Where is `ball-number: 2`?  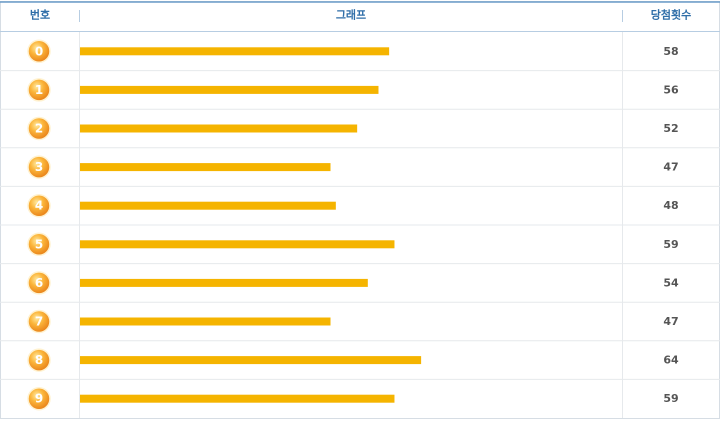 ball-number: 2 is located at coordinates (39, 129).